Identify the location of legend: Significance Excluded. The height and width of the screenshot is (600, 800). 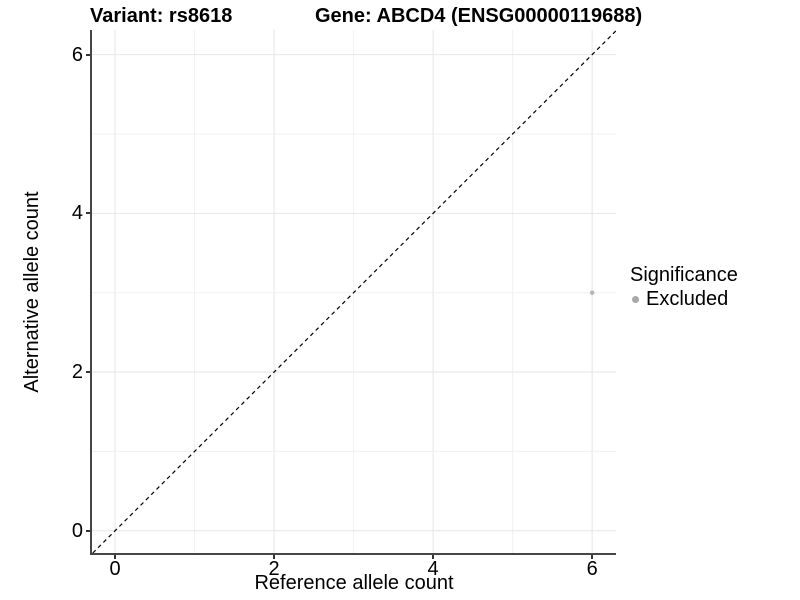
(714, 287).